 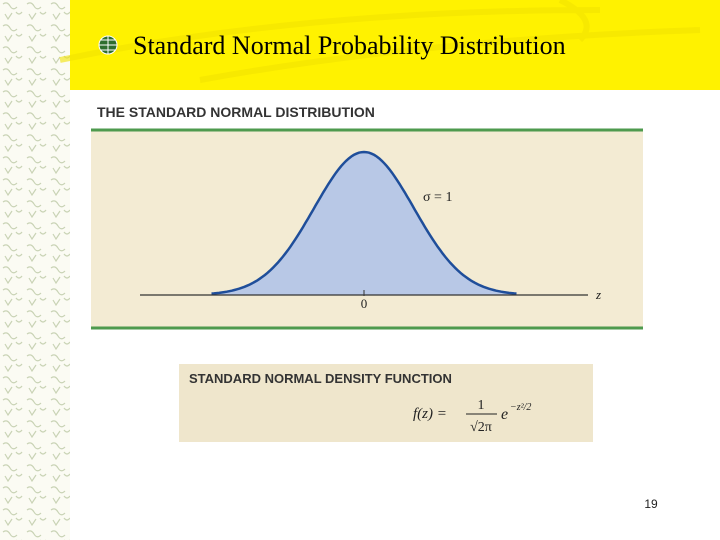 I want to click on formula-exponent: −z²/2, so click(x=520, y=407).